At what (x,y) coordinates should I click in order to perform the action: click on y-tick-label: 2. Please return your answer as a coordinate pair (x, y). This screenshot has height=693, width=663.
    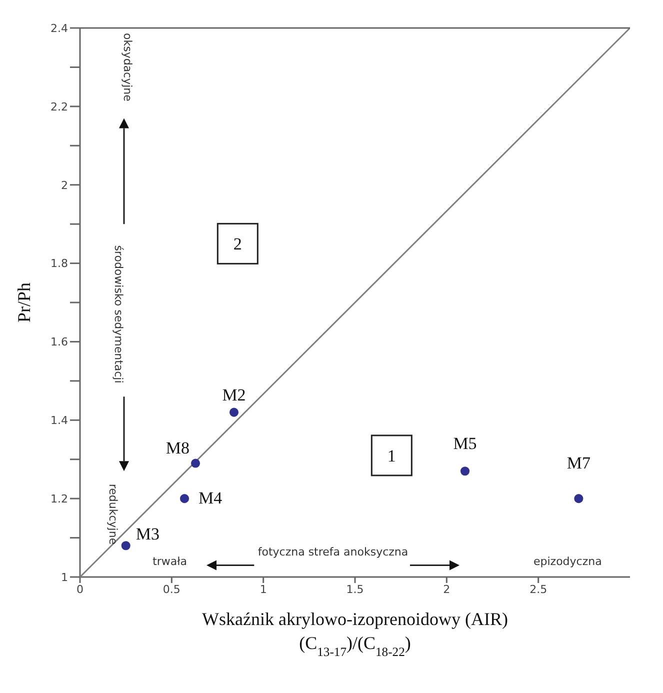
    Looking at the image, I should click on (64, 185).